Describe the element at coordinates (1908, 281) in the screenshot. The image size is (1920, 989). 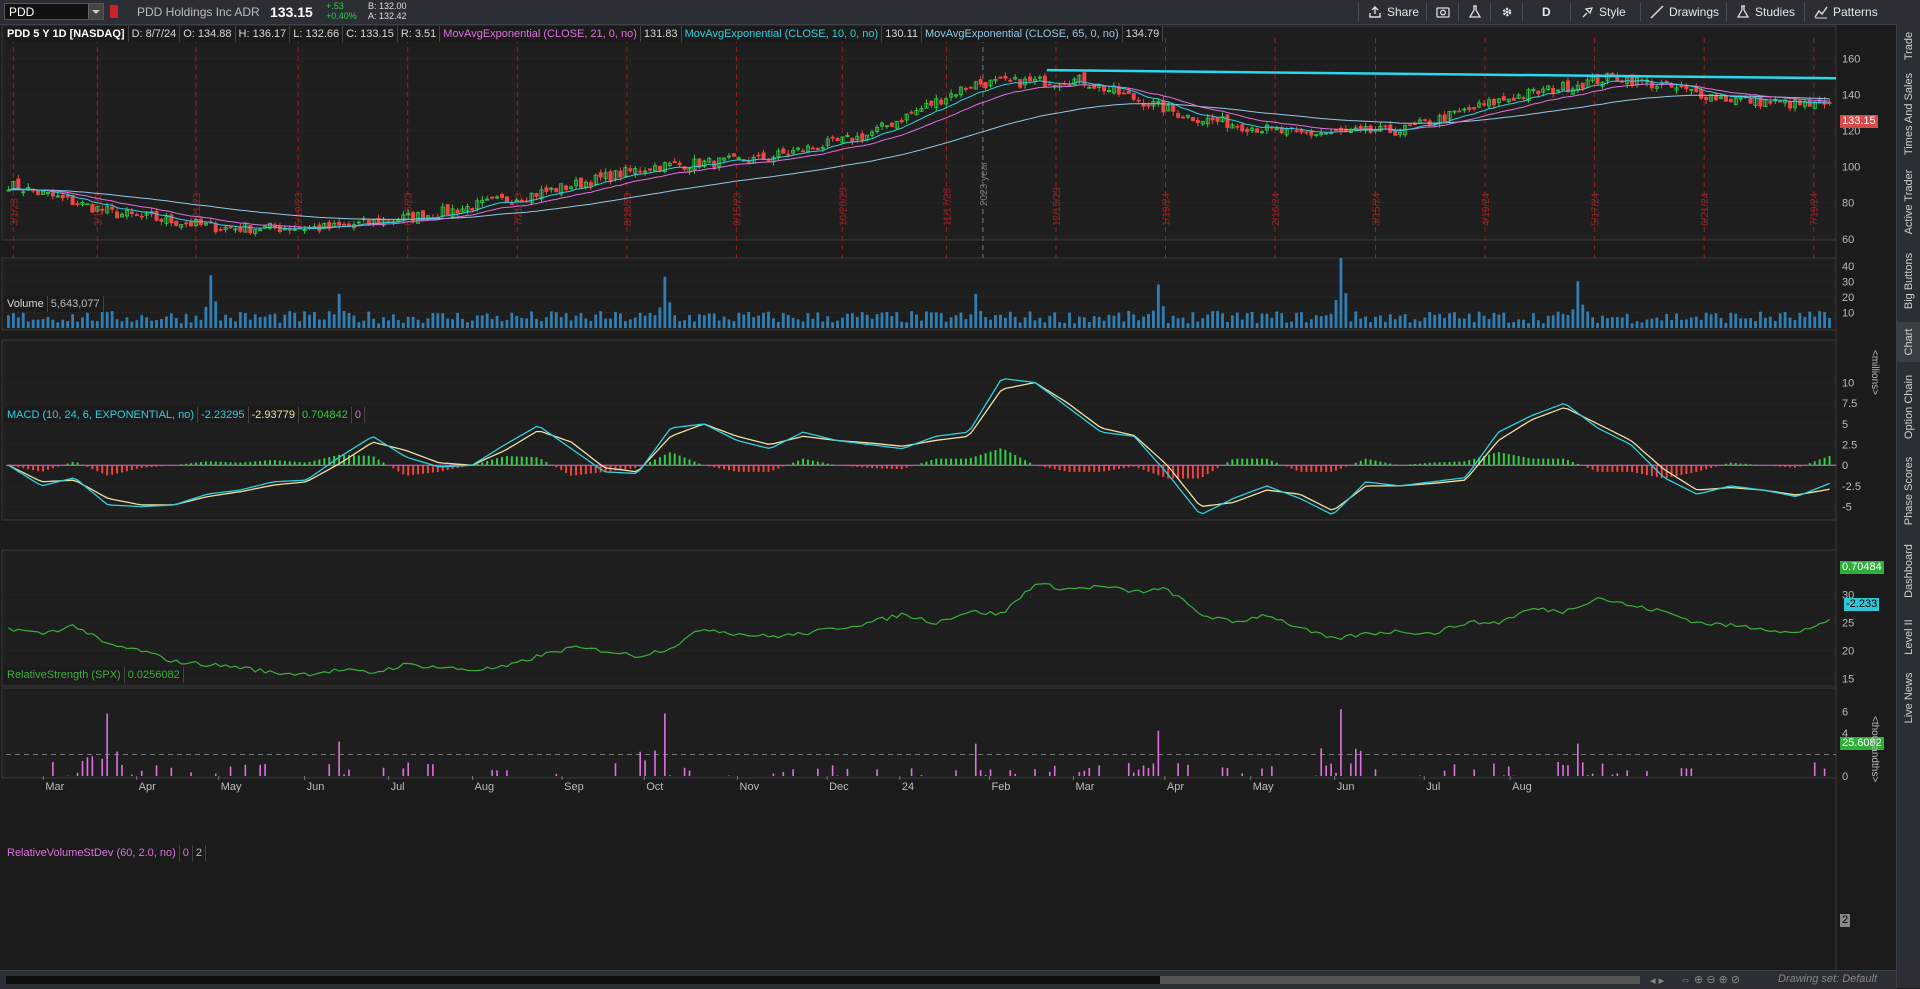
I see `sidebar-tab-big-buttons: Big Buttons` at that location.